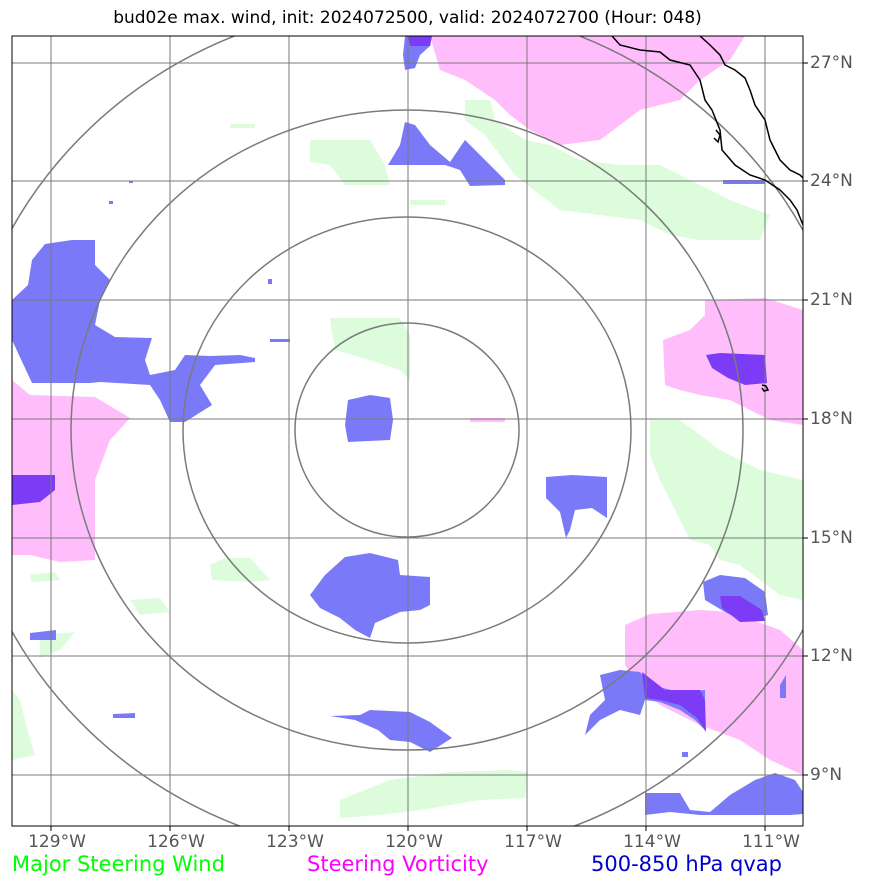 The width and height of the screenshot is (873, 891). Describe the element at coordinates (826, 775) in the screenshot. I see `lat-label-9n: 9°N` at that location.